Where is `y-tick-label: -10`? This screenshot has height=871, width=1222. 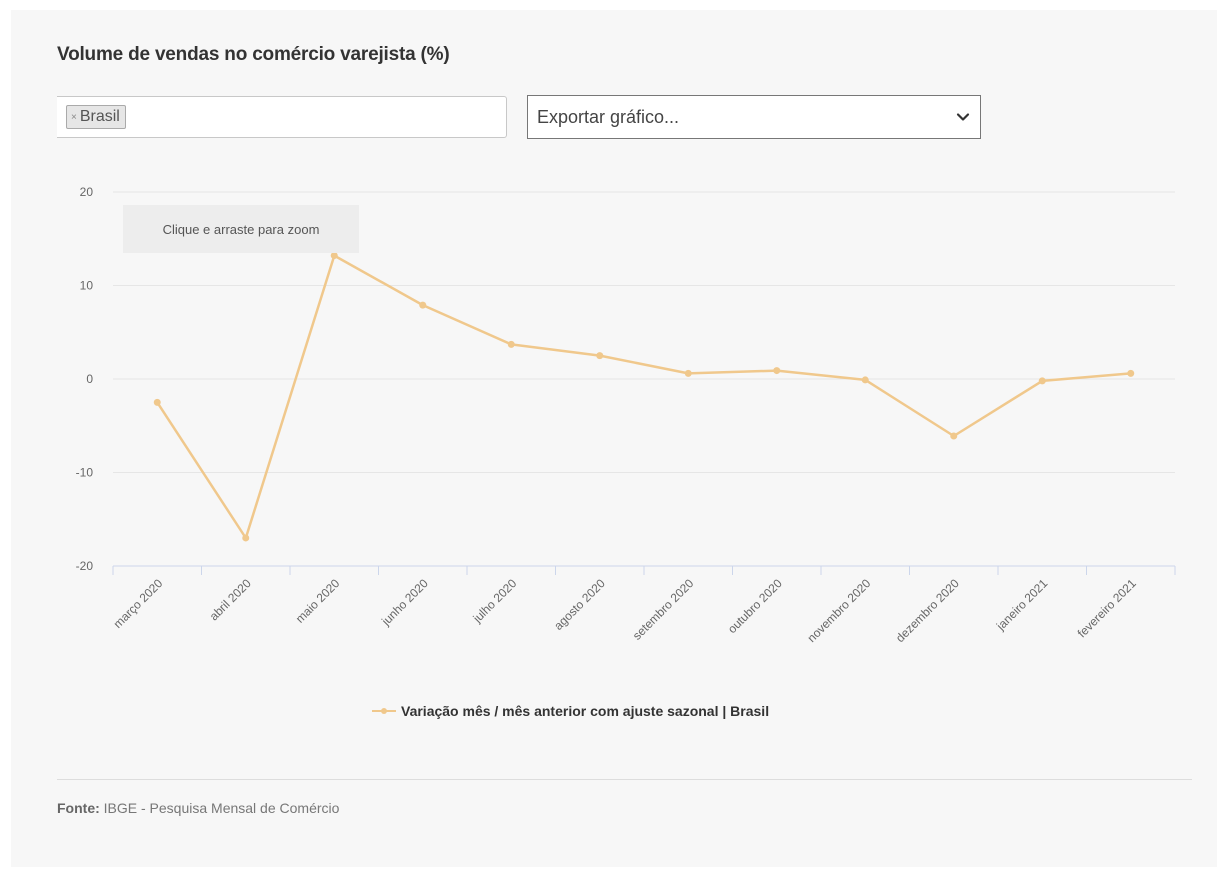
y-tick-label: -10 is located at coordinates (85, 473).